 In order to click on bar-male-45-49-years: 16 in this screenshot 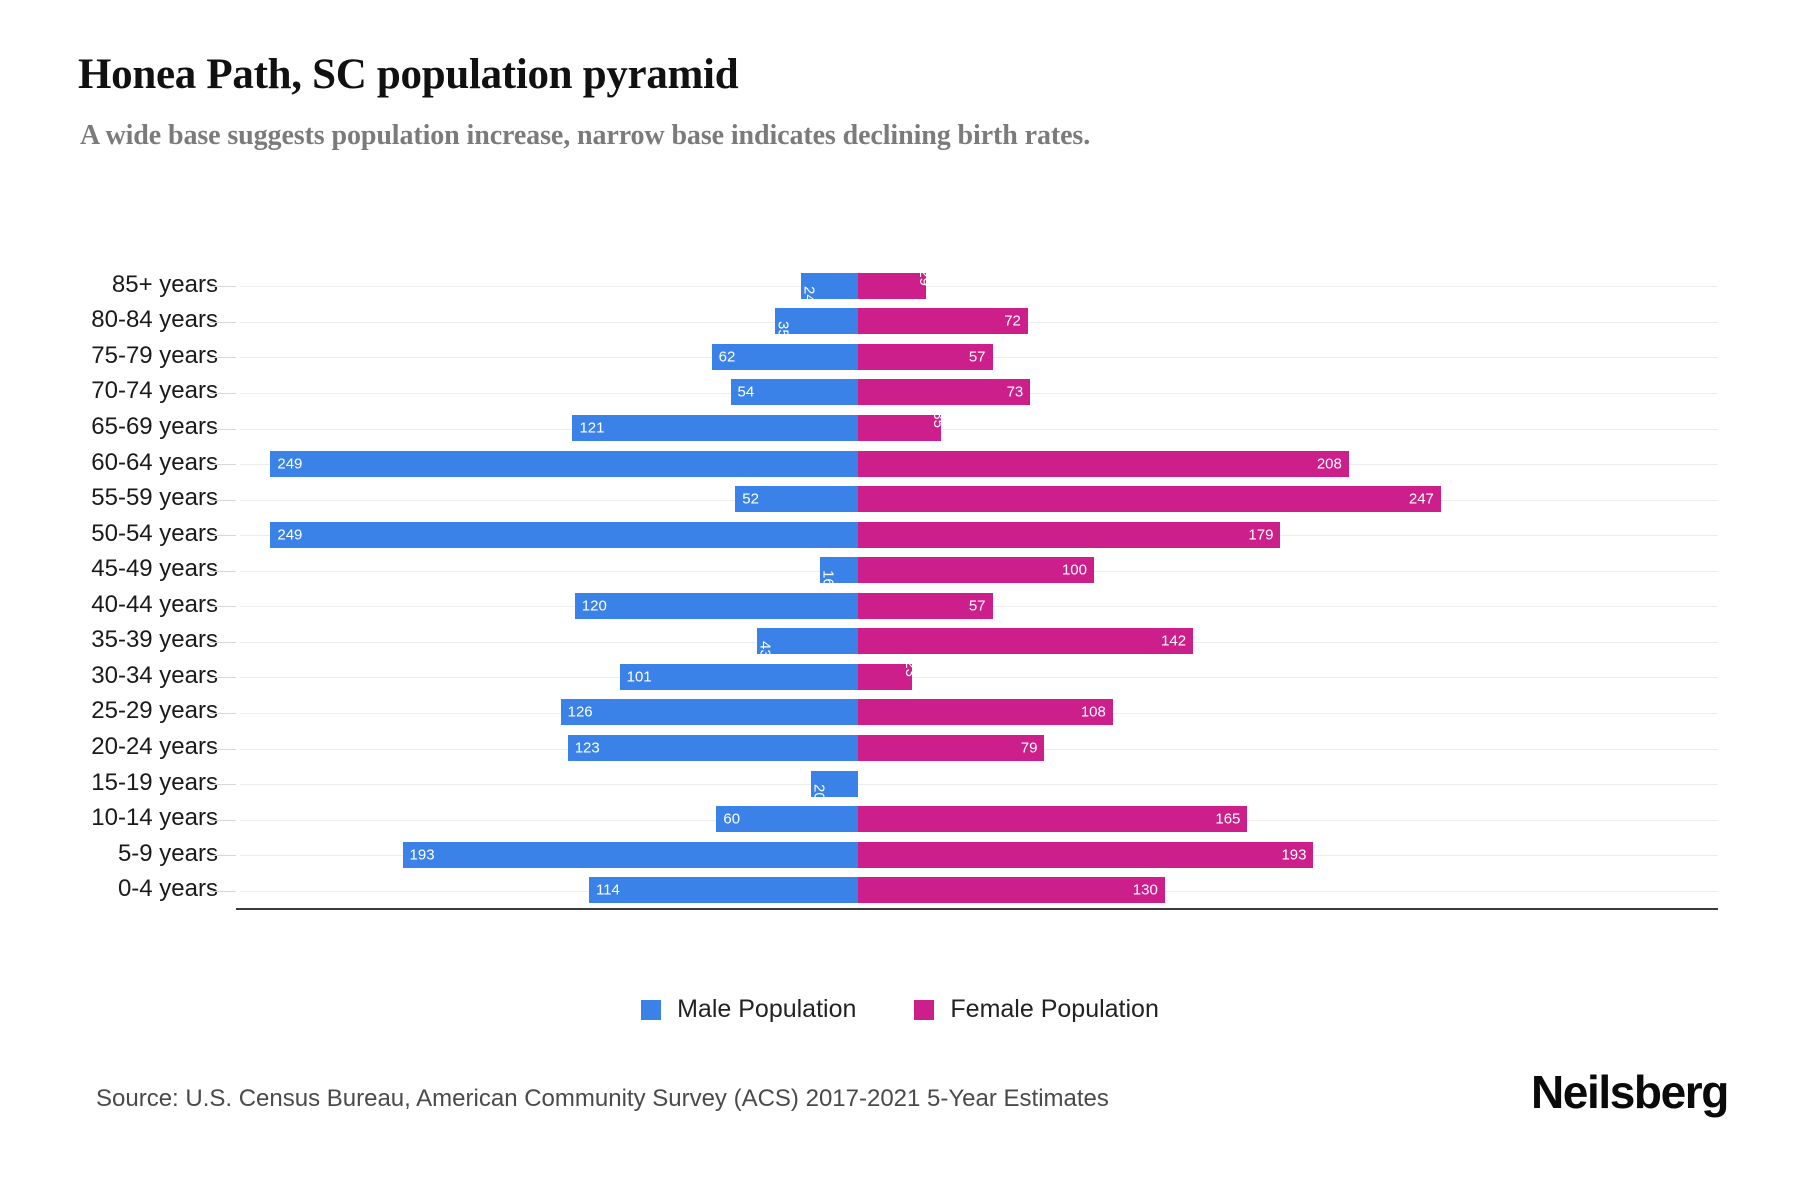, I will do `click(839, 572)`.